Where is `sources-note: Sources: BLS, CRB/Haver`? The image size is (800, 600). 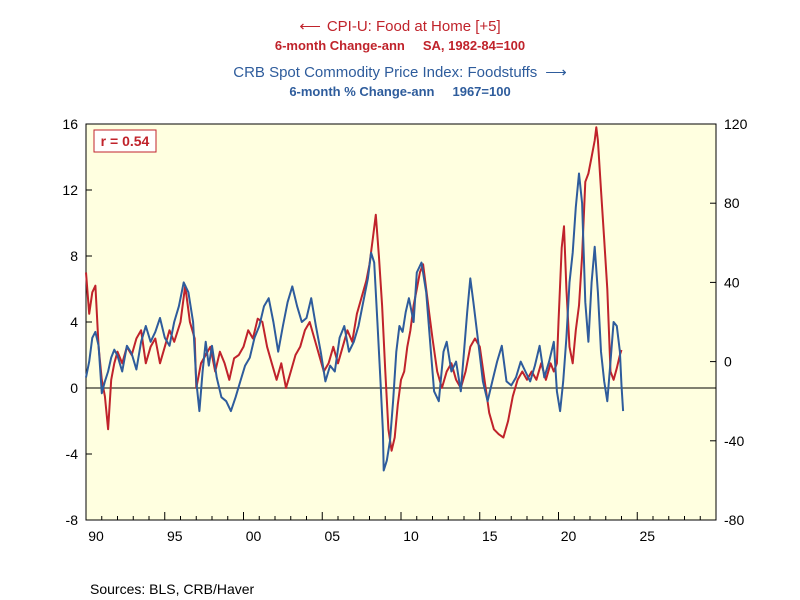 sources-note: Sources: BLS, CRB/Haver is located at coordinates (172, 589).